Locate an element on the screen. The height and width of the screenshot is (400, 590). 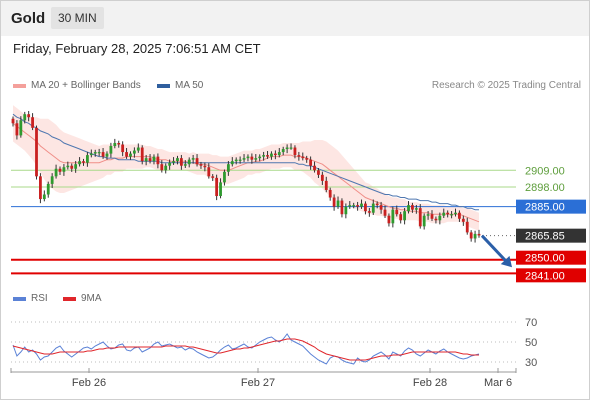
9ma-swatch is located at coordinates (69, 298).